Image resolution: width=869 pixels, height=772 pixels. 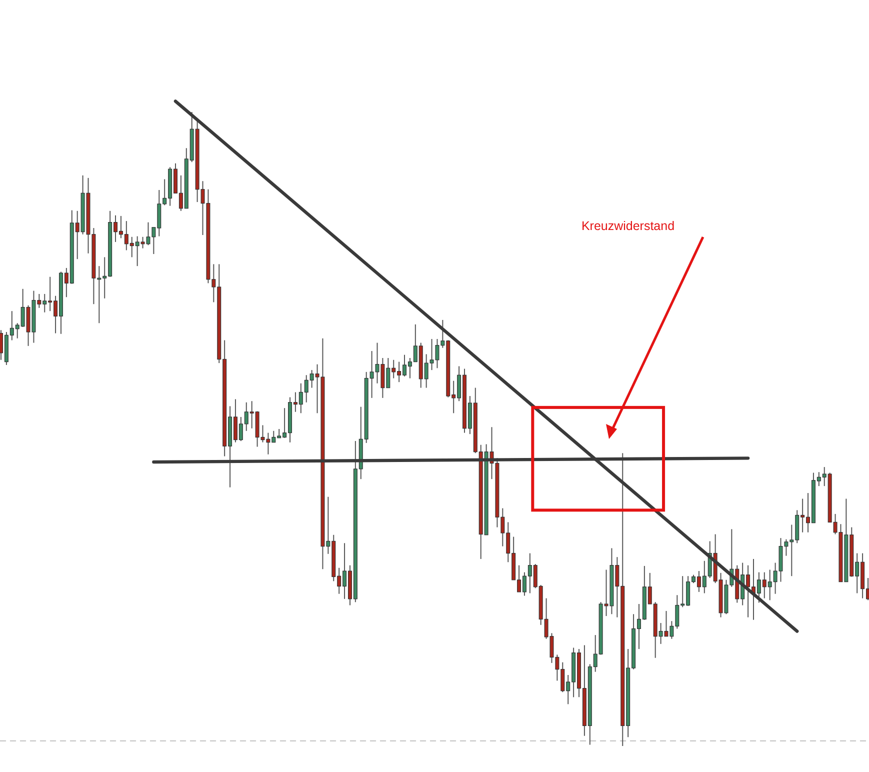 I want to click on annotation: Kreuzwiderstand, so click(x=628, y=226).